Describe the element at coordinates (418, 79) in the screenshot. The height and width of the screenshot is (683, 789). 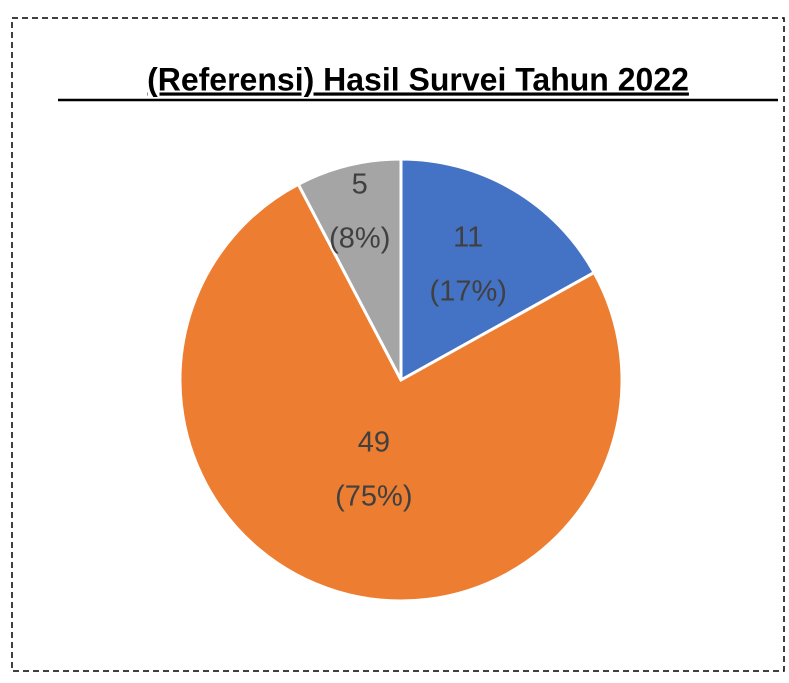
I see `chart-title: (Referensi) Hasil Survei Tahun 2022` at that location.